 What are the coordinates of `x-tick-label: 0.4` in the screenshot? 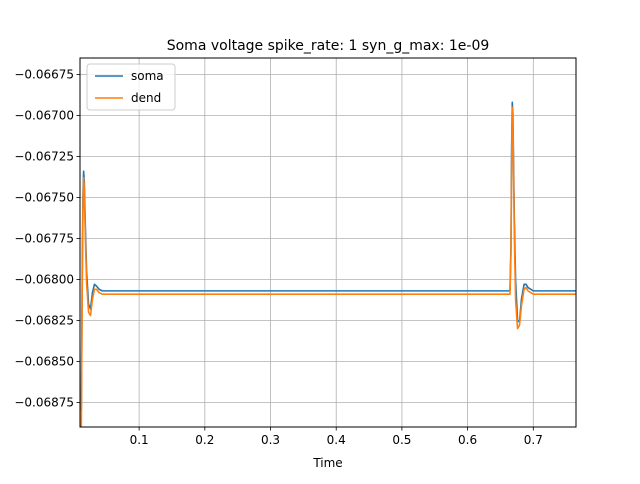 It's located at (336, 440).